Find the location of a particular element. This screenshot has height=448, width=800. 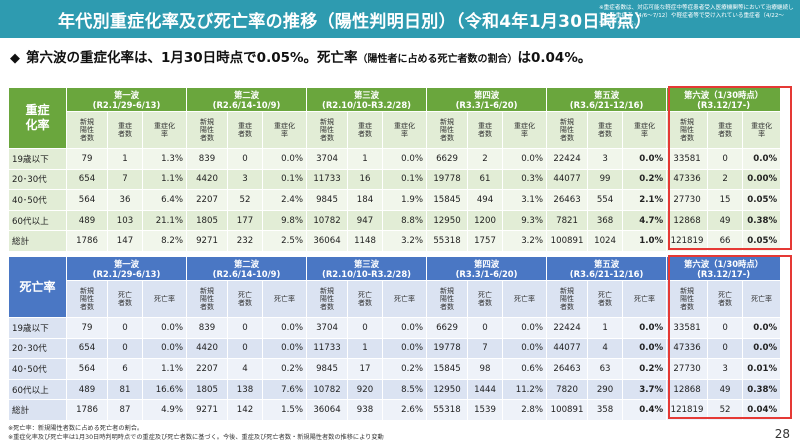

death-cell: 27730 is located at coordinates (687, 369).